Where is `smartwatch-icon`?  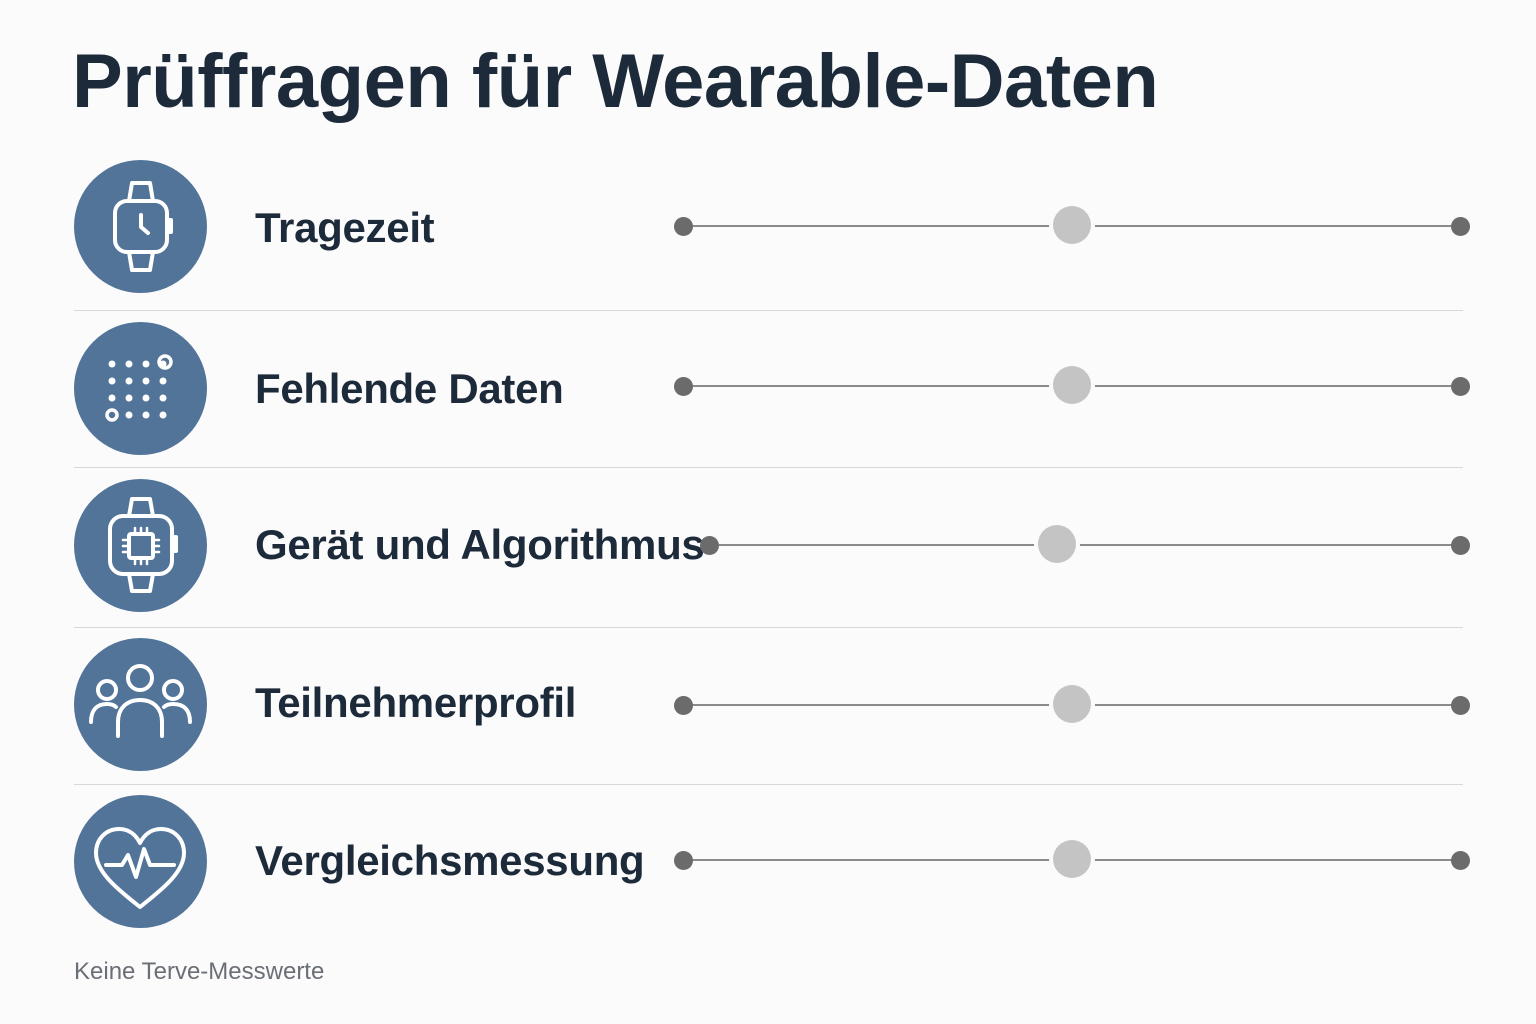
smartwatch-icon is located at coordinates (143, 226).